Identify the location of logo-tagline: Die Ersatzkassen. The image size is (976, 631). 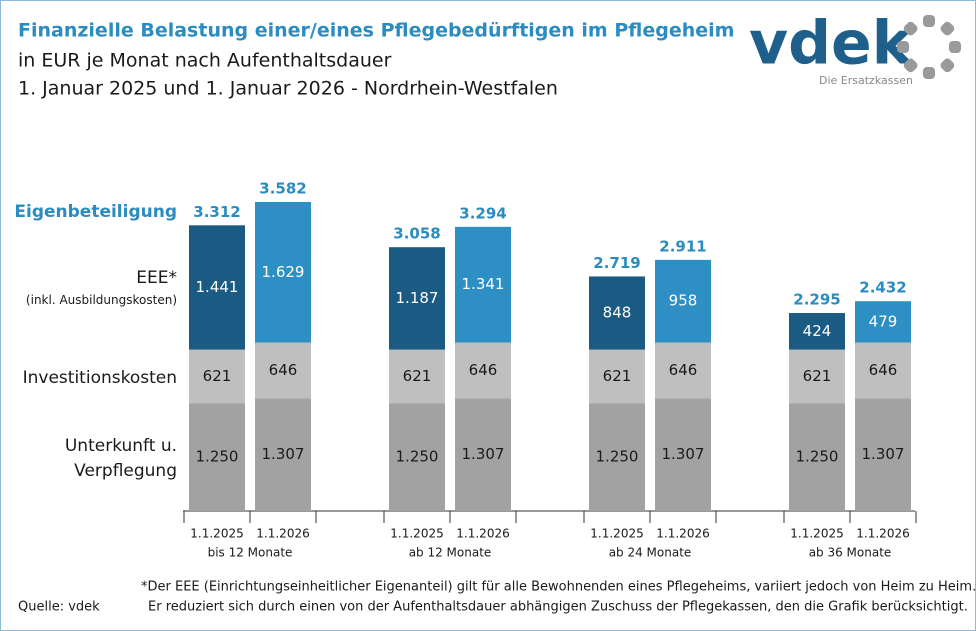
(866, 80).